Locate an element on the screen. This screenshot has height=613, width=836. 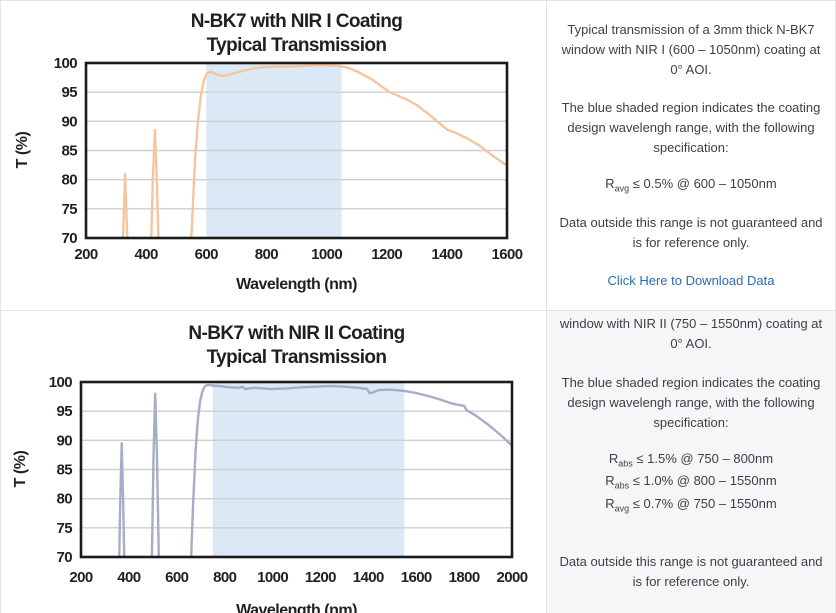
spec-line: Rabs ≤ 1.0% @ 800 – 1550nm is located at coordinates (691, 482).